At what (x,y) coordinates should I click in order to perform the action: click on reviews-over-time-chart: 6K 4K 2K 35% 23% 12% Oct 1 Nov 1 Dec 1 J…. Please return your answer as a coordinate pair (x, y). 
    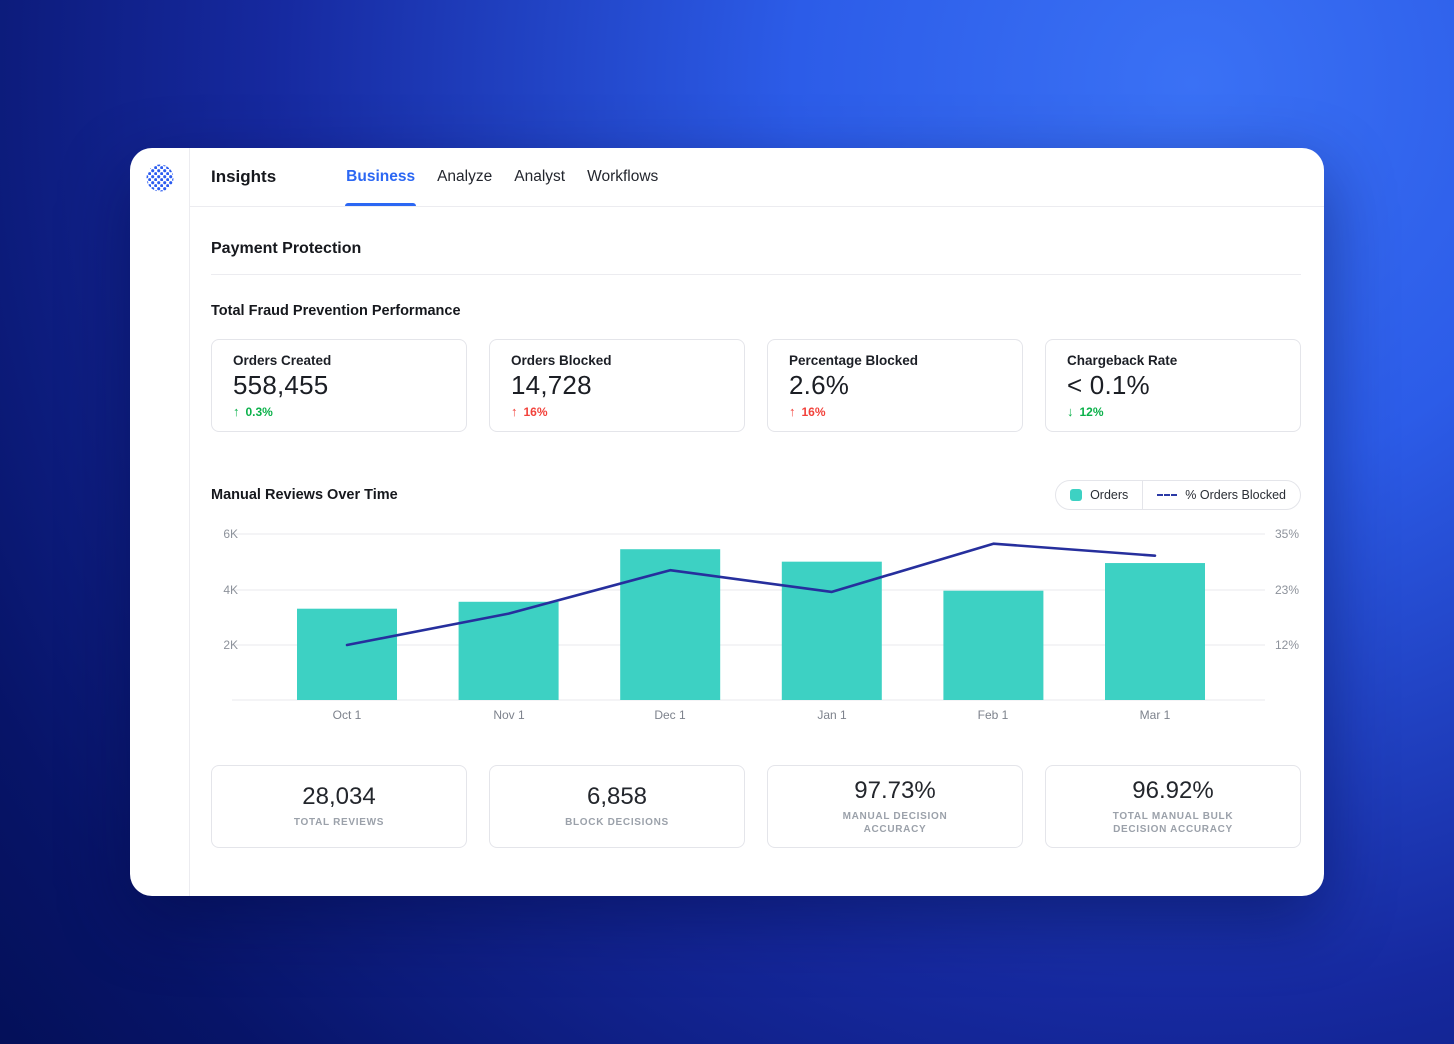
    Looking at the image, I should click on (761, 624).